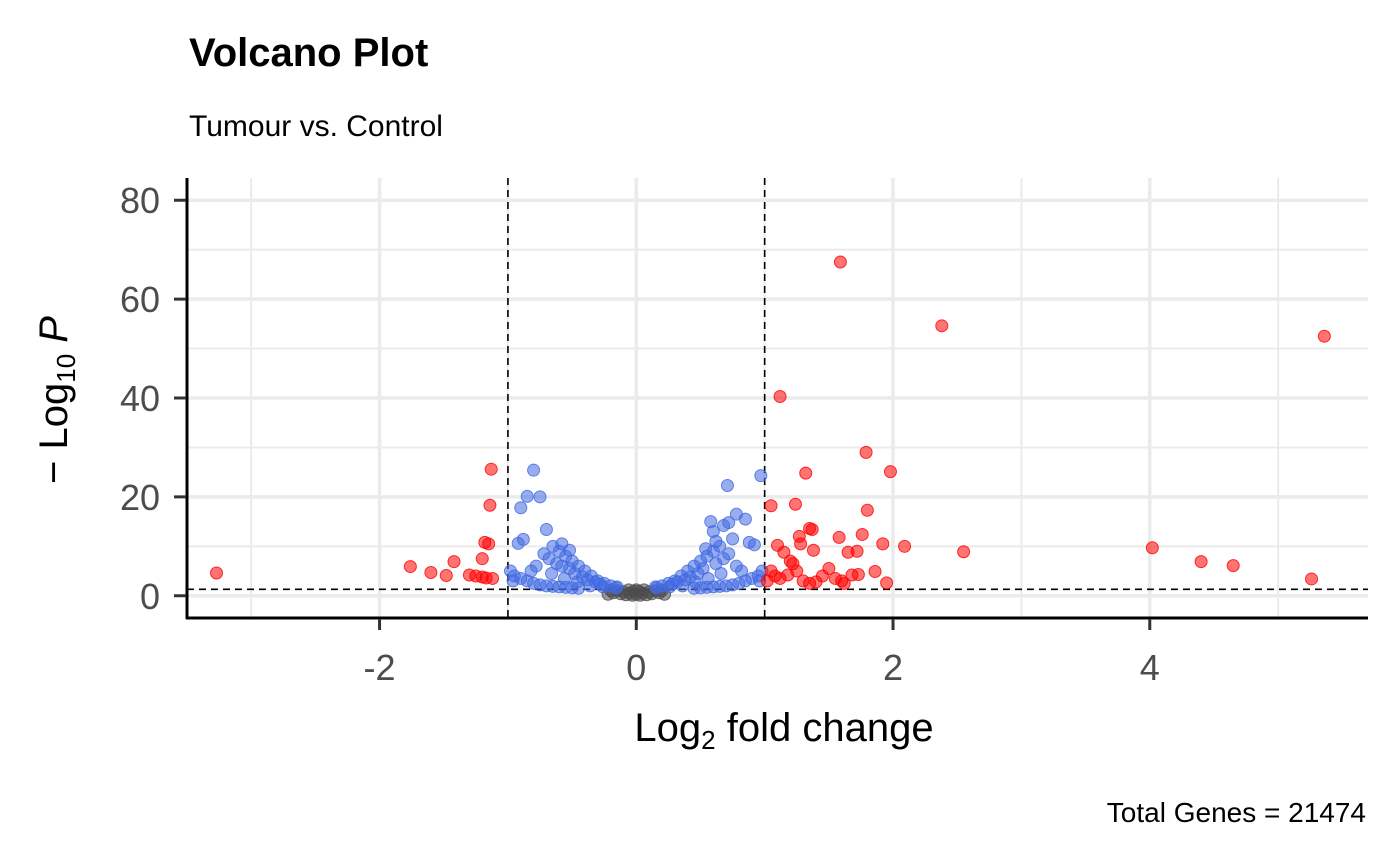 This screenshot has width=1400, height=865. Describe the element at coordinates (632, 595) in the screenshot. I see `data-point-ns` at that location.